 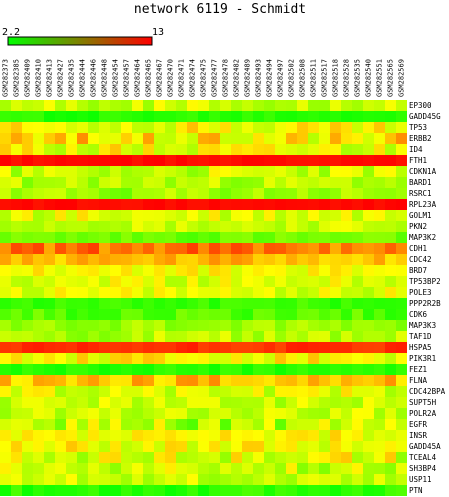 What do you see at coordinates (83, 78) in the screenshot?
I see `column-label: GSM282444` at bounding box center [83, 78].